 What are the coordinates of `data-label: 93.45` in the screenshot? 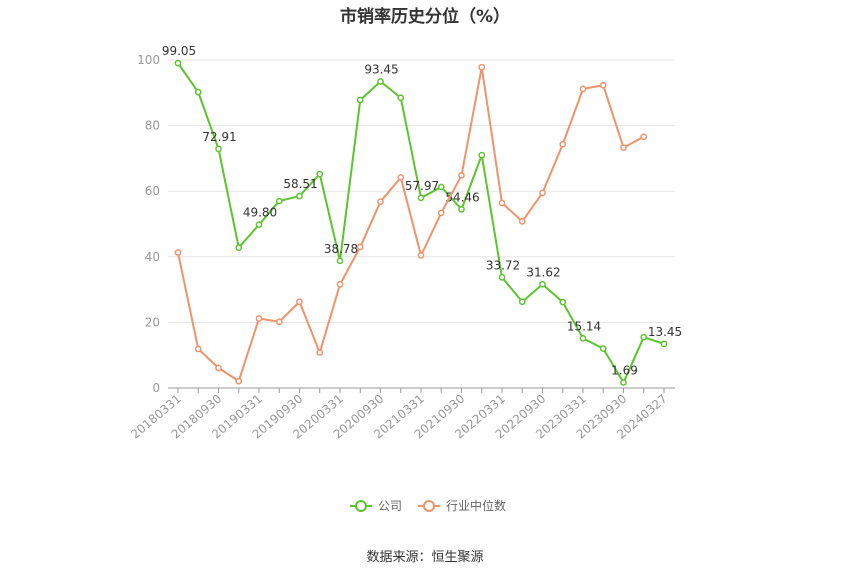 It's located at (381, 69).